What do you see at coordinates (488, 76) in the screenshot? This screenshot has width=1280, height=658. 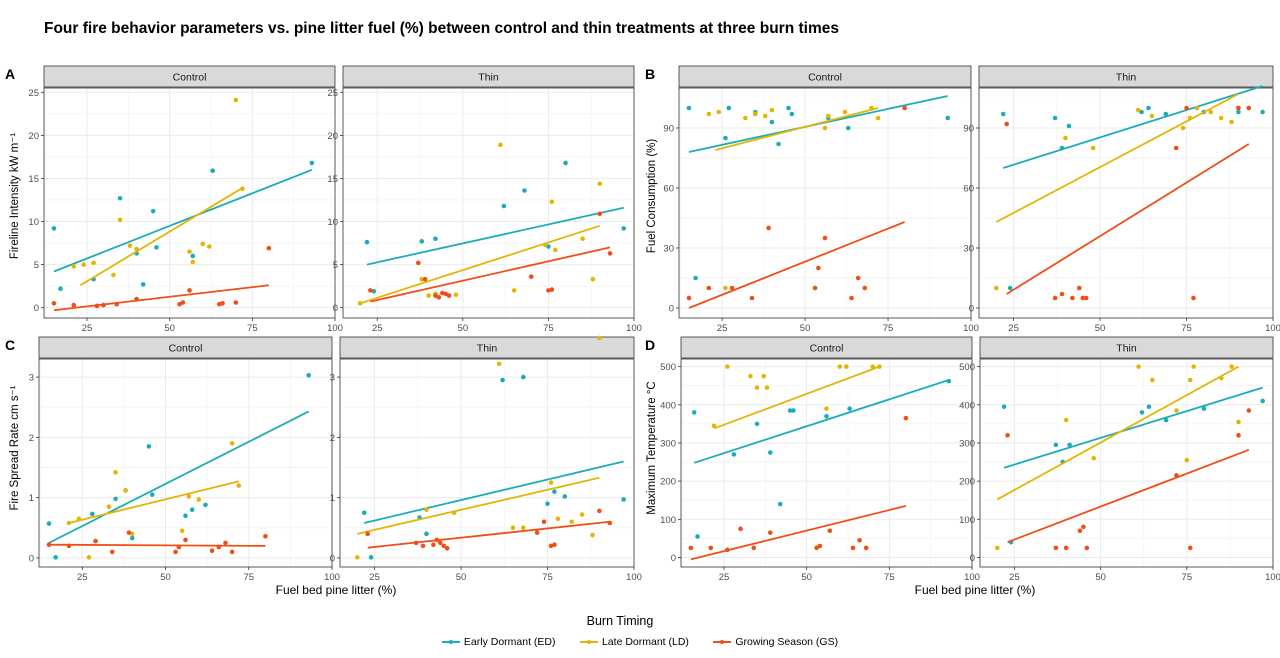 I see `facet-strip-a-thin` at bounding box center [488, 76].